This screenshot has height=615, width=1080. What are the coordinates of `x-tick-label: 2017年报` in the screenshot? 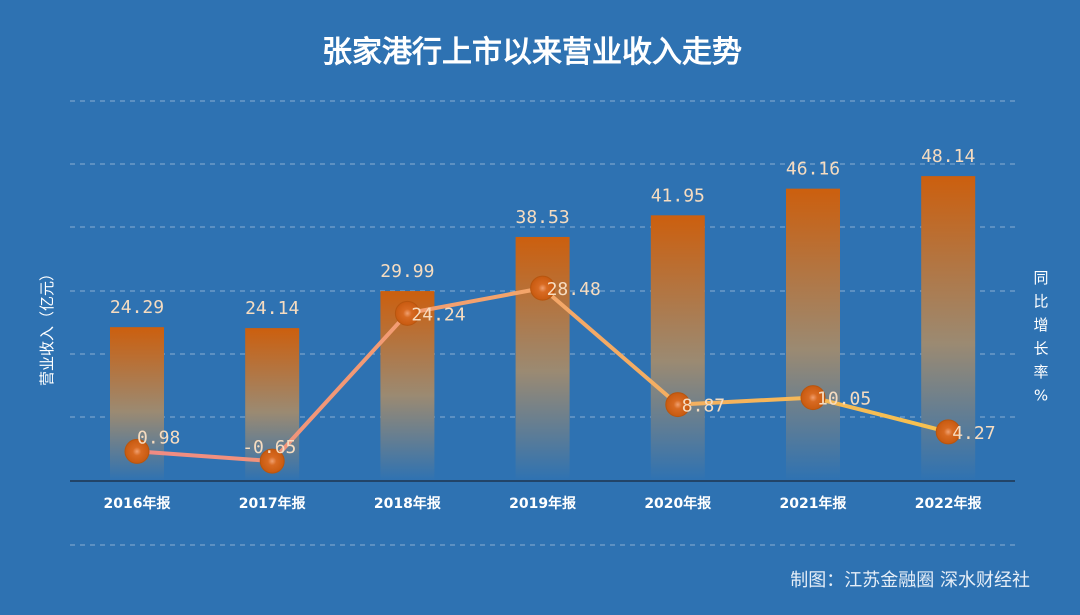 It's located at (272, 503).